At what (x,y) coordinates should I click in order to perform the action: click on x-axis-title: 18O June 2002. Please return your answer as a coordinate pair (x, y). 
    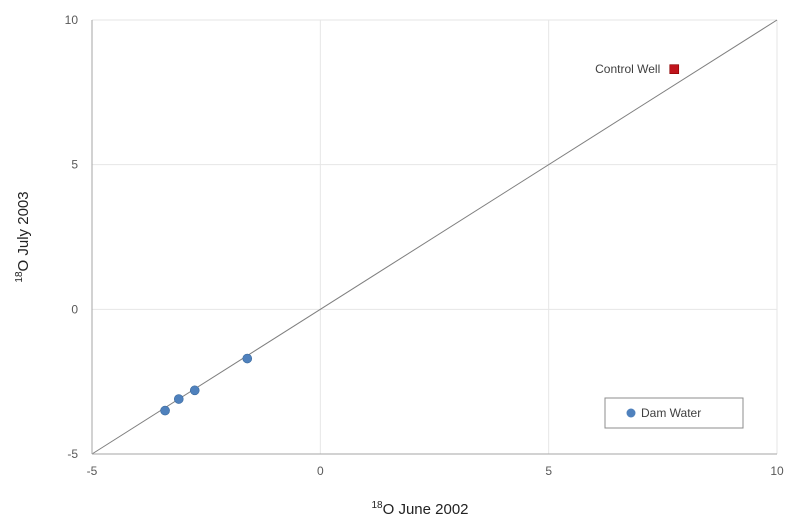
    Looking at the image, I should click on (419, 509).